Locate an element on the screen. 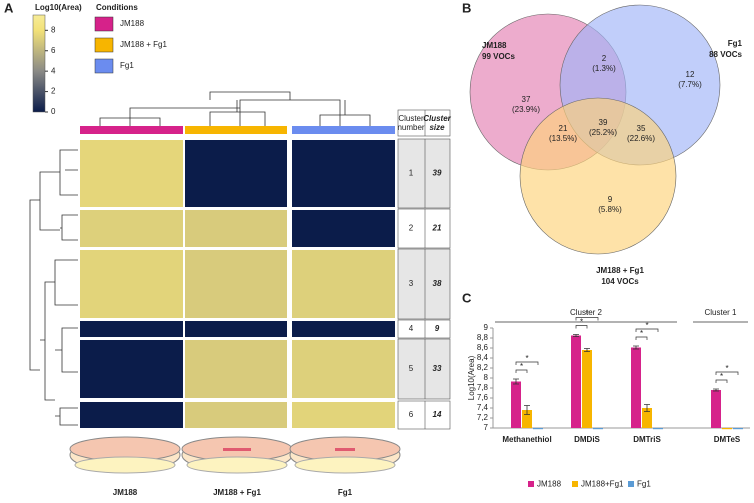 This screenshot has width=754, height=503. cluster-size: 39 is located at coordinates (437, 173).